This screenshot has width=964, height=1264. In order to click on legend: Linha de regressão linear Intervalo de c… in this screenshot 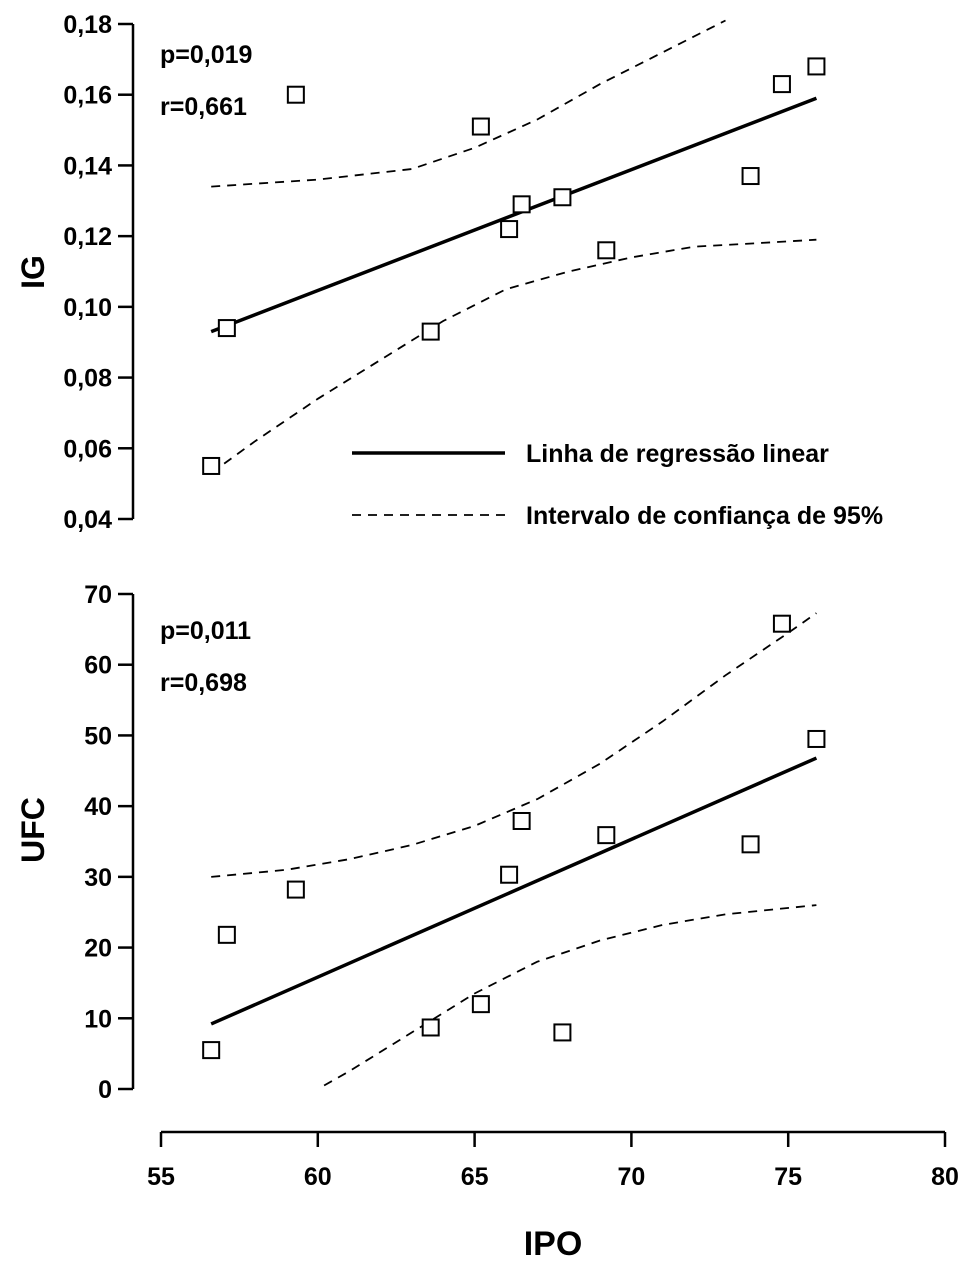, I will do `click(617, 485)`.